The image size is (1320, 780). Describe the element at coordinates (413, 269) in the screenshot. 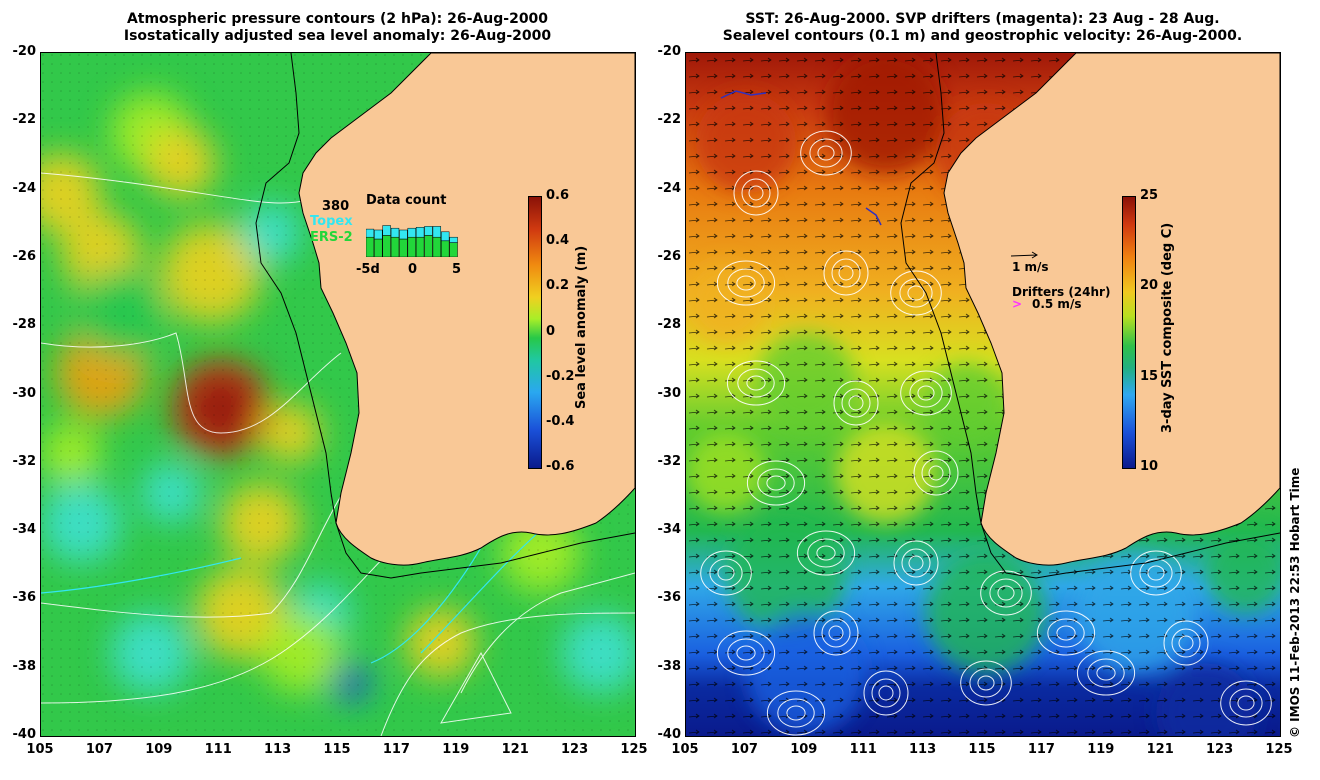

I see `inset-tick-label: 0` at that location.